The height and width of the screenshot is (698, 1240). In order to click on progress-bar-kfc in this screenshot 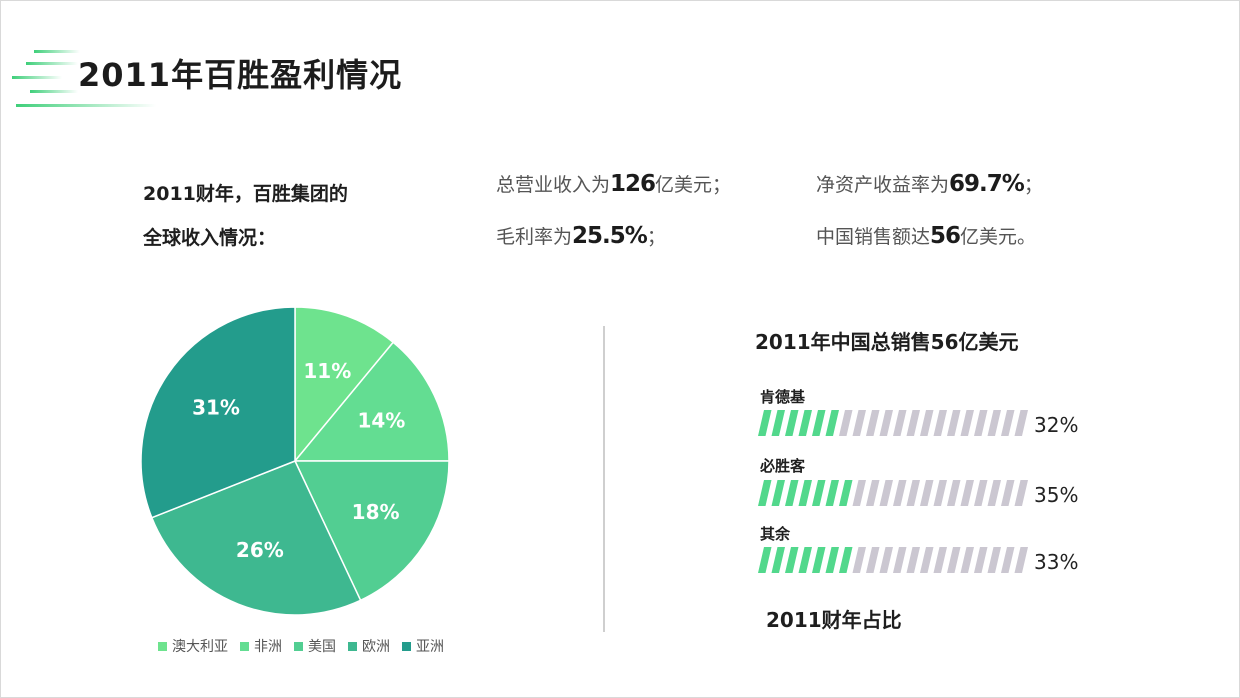, I will do `click(893, 423)`.